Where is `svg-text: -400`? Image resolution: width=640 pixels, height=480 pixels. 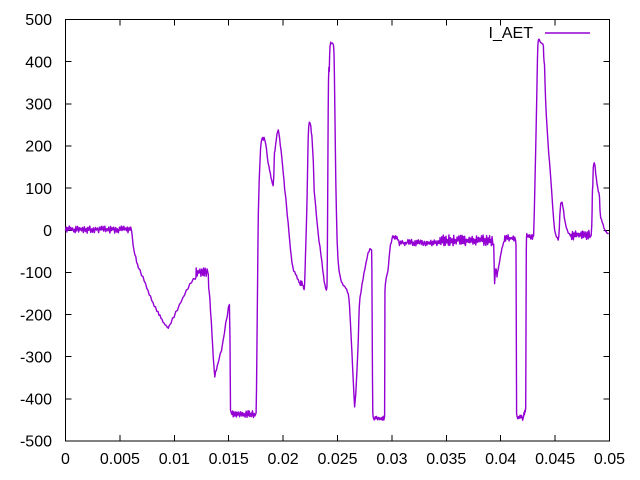
svg-text: -400 is located at coordinates (36, 400).